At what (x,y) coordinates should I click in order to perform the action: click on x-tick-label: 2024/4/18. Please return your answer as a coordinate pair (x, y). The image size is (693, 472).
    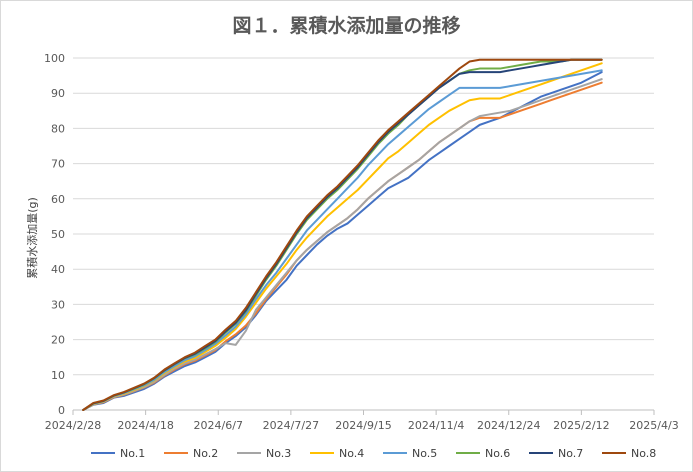
    Looking at the image, I should click on (145, 425).